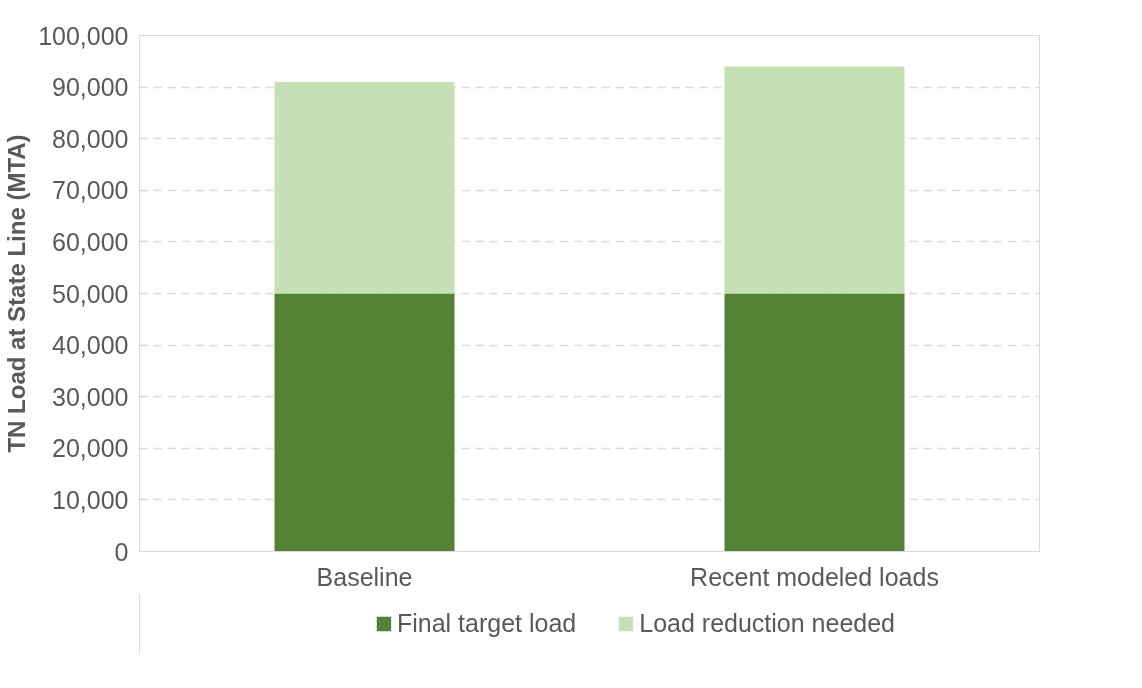 The image size is (1142, 688). What do you see at coordinates (814, 576) in the screenshot?
I see `x-tick-label: Recent modeled loads` at bounding box center [814, 576].